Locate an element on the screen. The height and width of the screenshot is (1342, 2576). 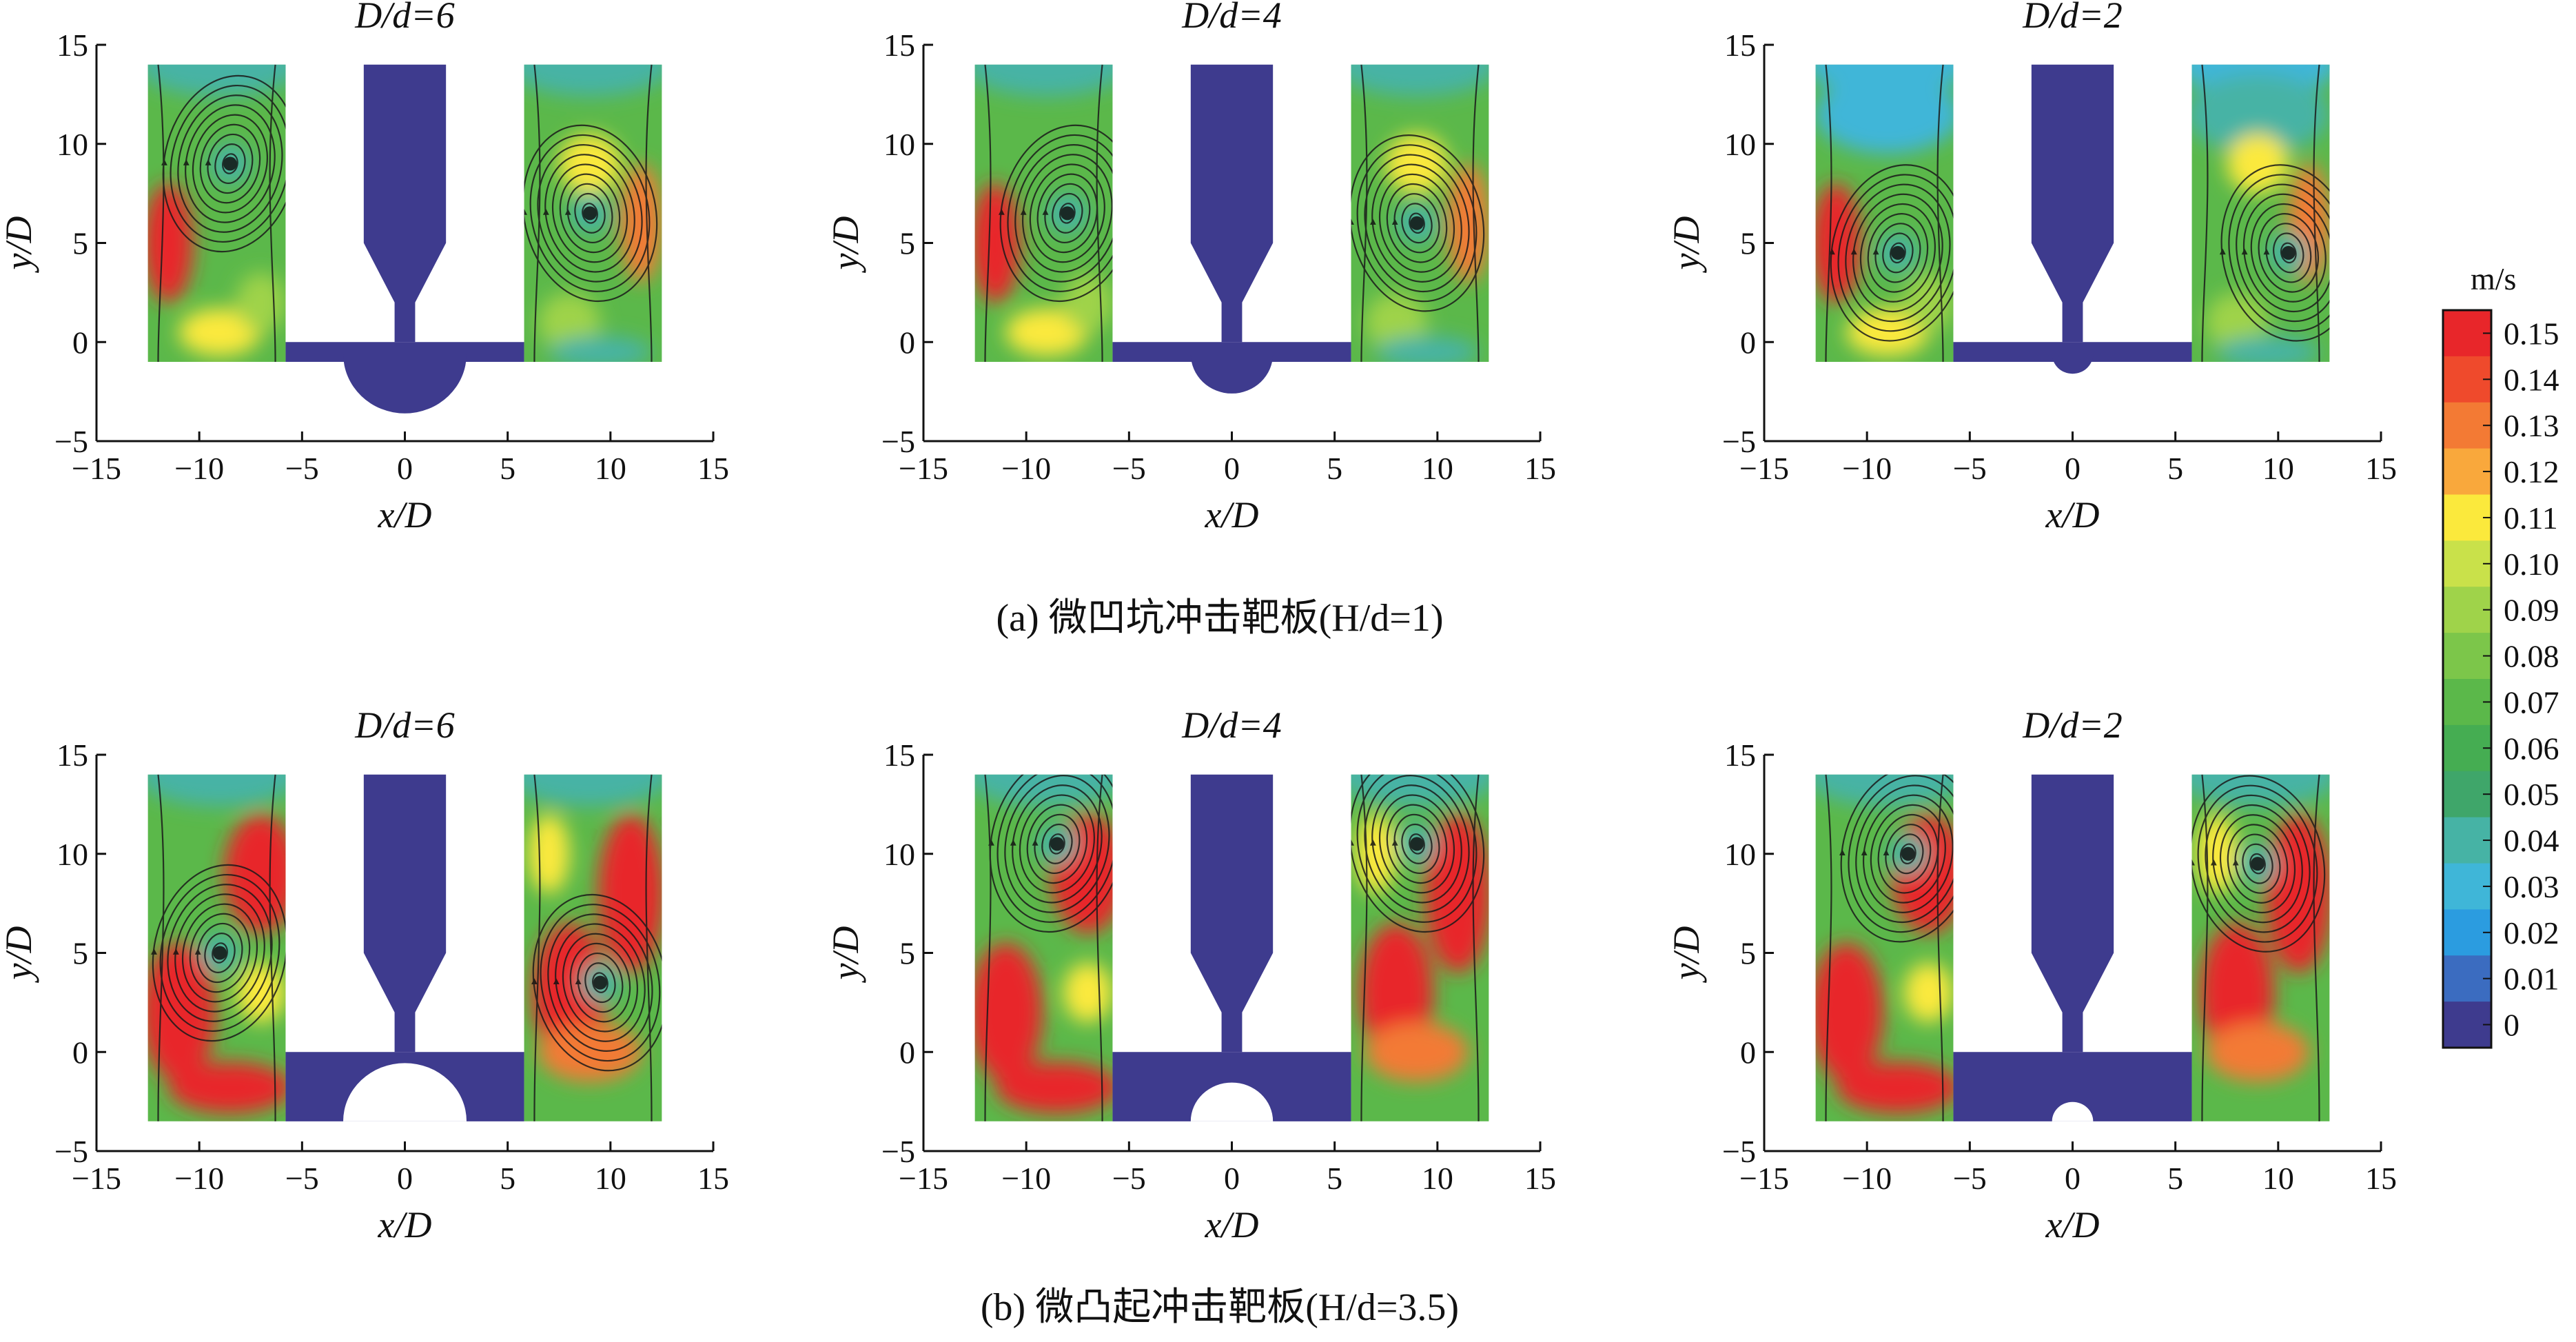
y-tick-label: 0 is located at coordinates (80, 342).